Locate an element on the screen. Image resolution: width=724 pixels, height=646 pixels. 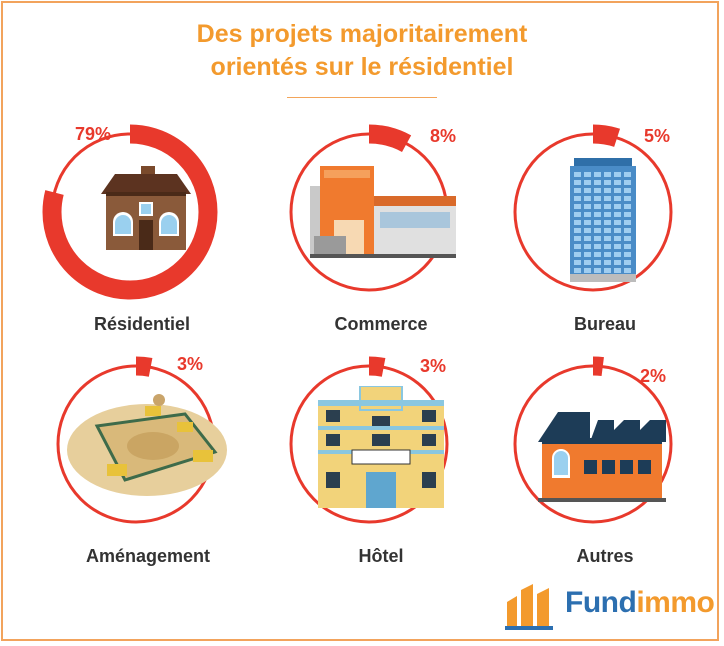
brand-part-1: Fund is located at coordinates (601, 602).